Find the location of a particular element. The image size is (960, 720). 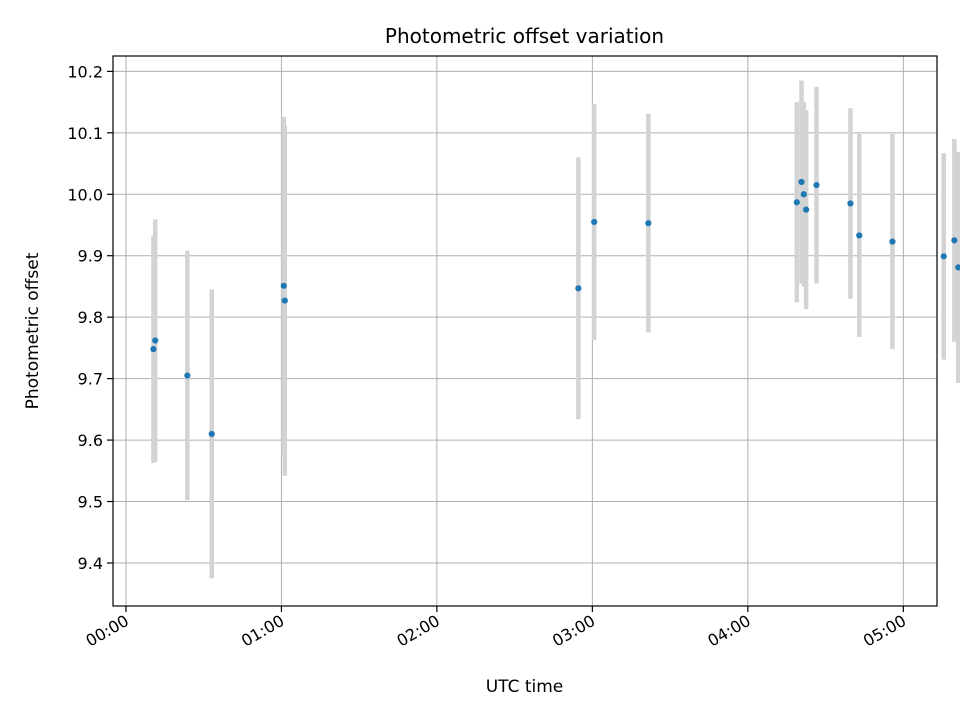

y-tick-label: 9.4 is located at coordinates (90, 563).